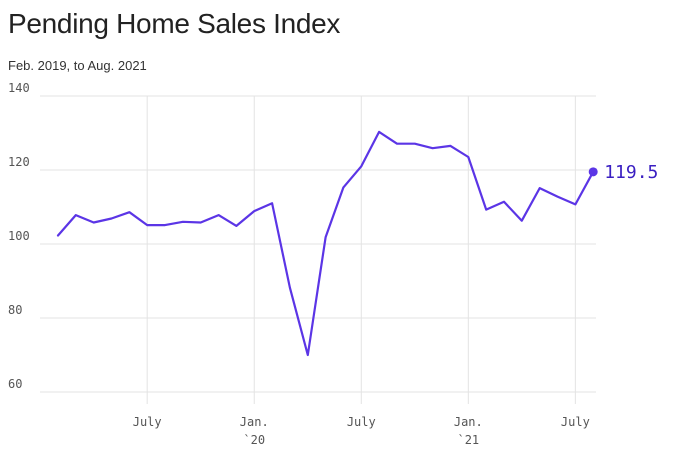  Describe the element at coordinates (77, 65) in the screenshot. I see `chart-subtitle: Feb. 2019, to Aug. 2021` at that location.